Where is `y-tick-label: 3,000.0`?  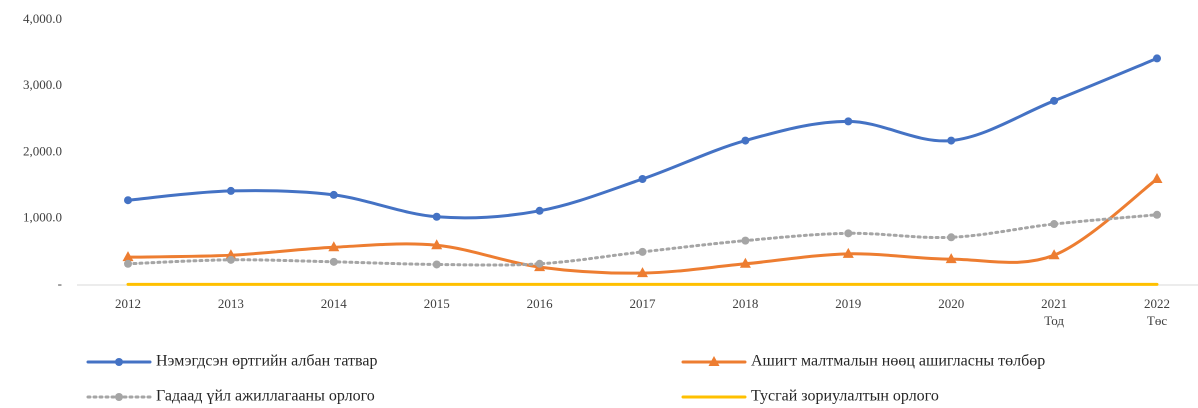 y-tick-label: 3,000.0 is located at coordinates (42, 84).